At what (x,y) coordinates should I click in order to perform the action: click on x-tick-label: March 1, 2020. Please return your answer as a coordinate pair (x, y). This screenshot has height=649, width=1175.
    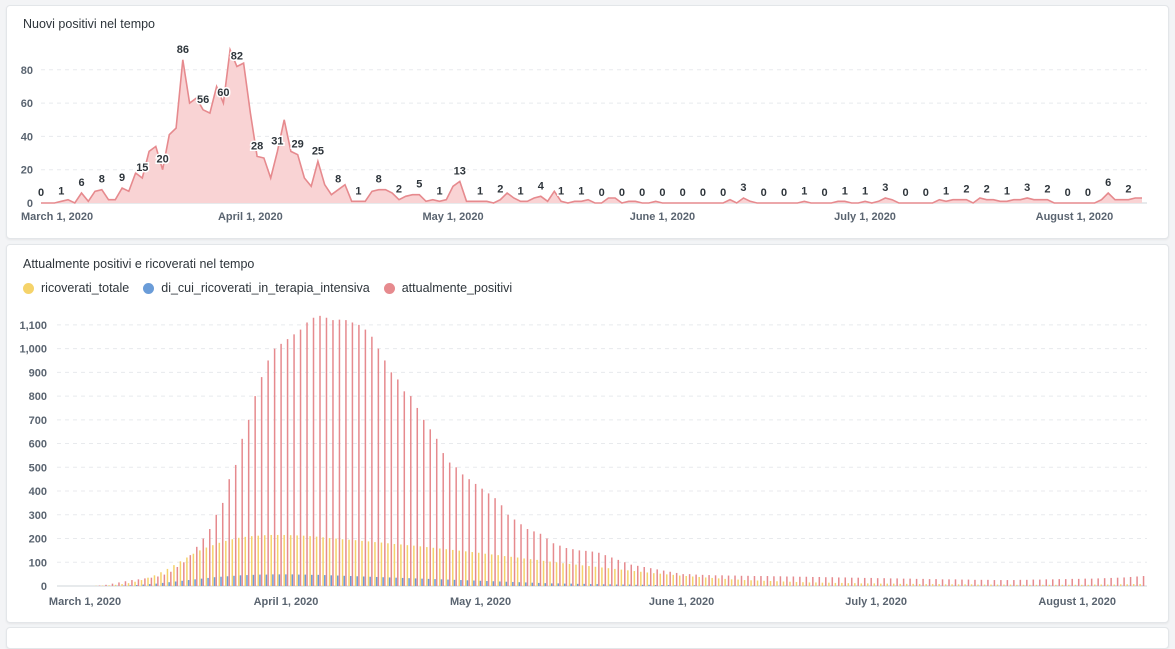
    Looking at the image, I should click on (85, 602).